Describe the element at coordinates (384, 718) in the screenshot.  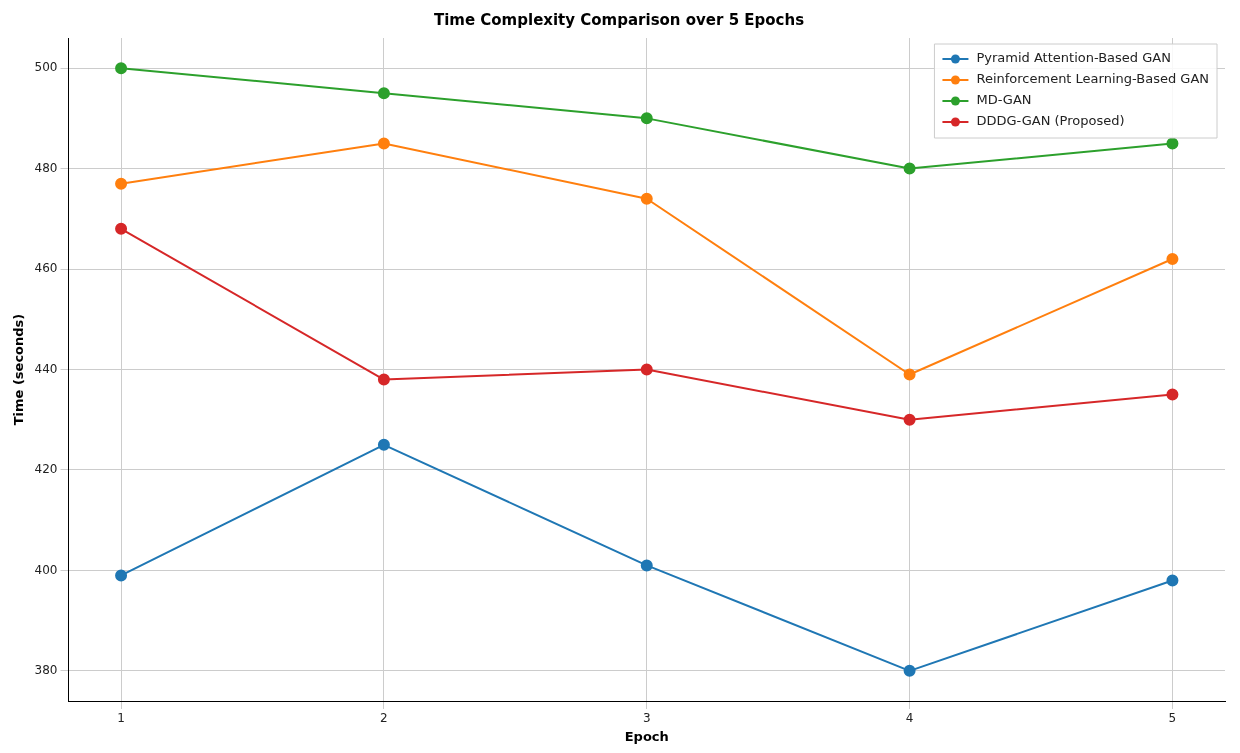
I see `x-tick-label: 2` at that location.